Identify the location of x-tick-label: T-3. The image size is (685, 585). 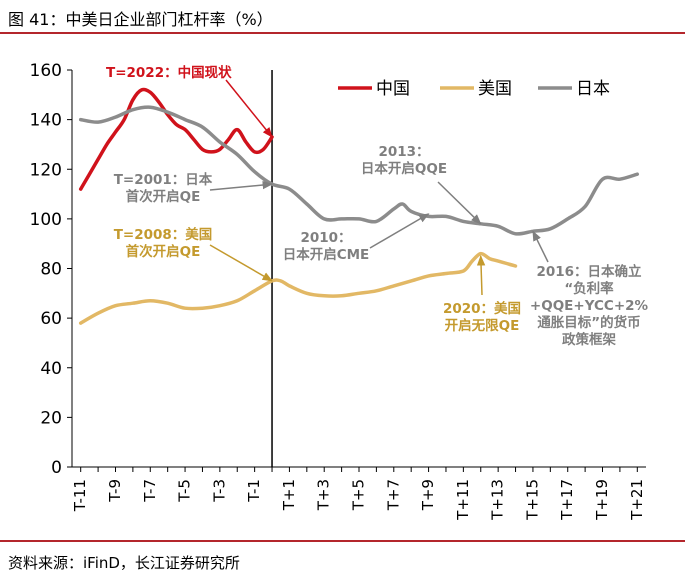
(219, 491).